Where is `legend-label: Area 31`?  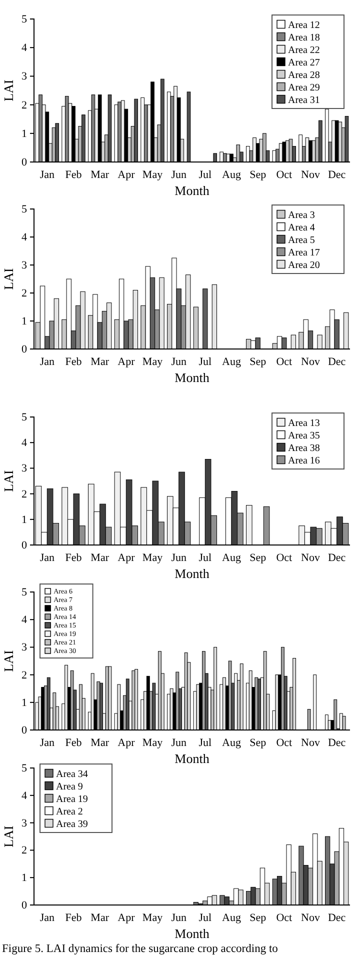 legend-label: Area 31 is located at coordinates (304, 100).